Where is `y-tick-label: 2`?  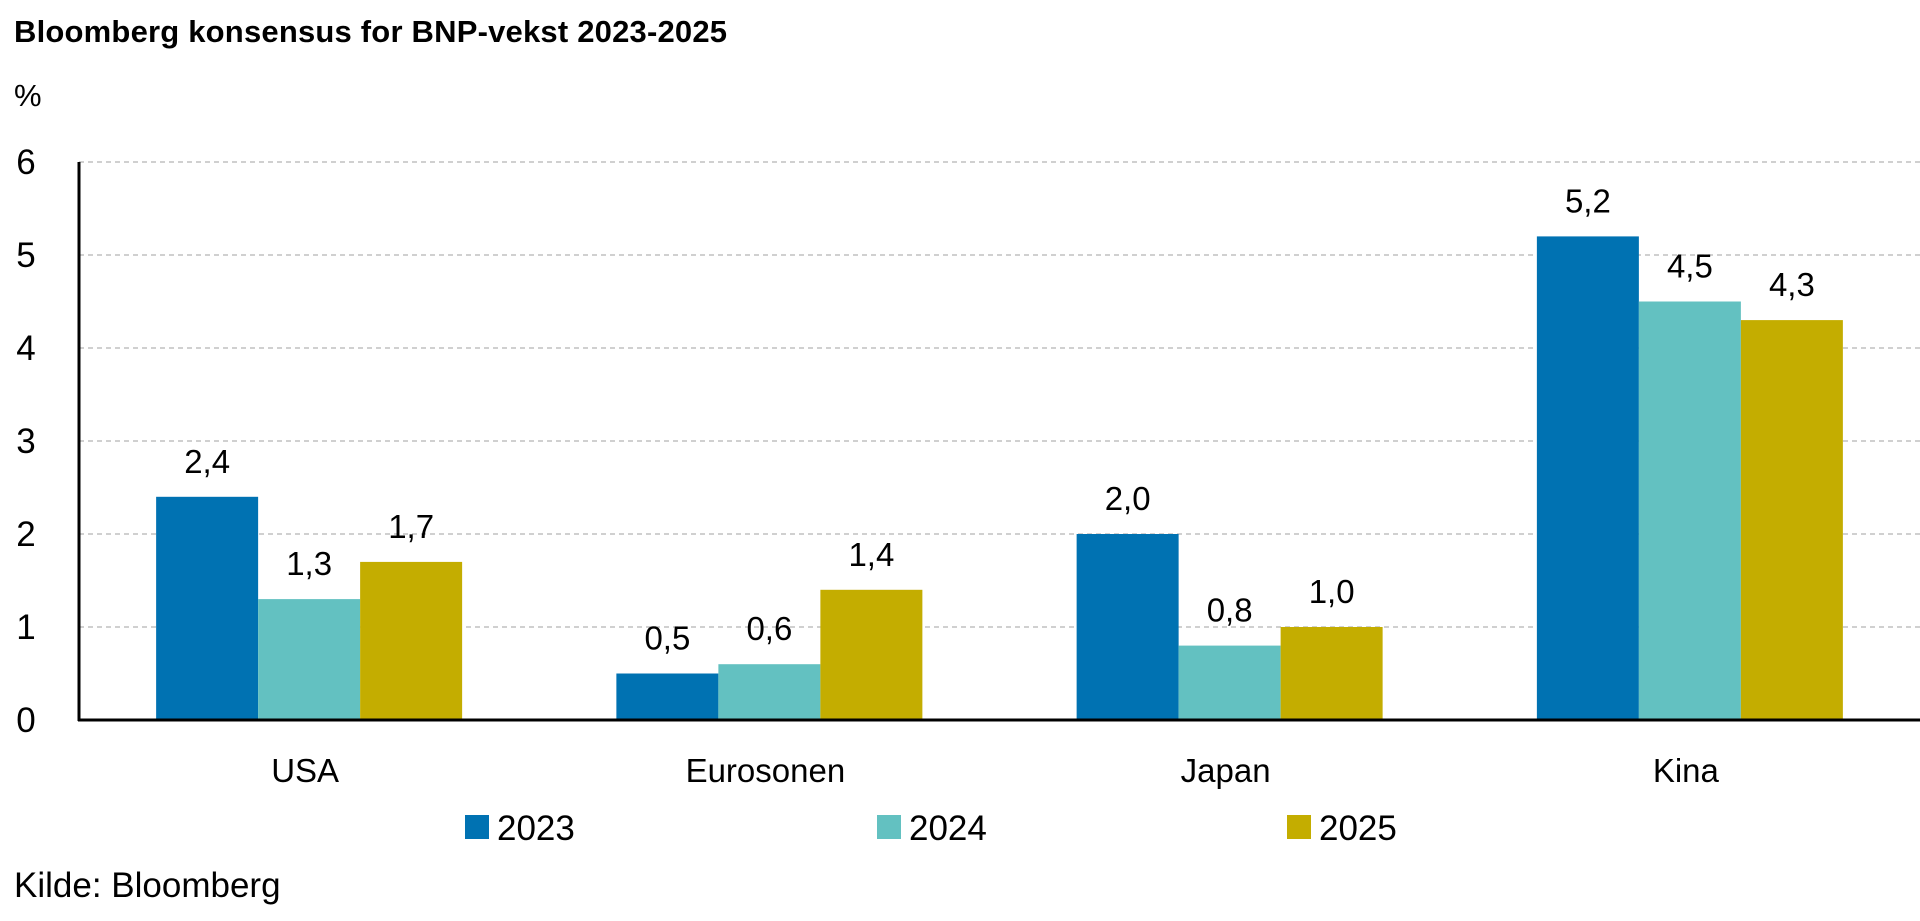 y-tick-label: 2 is located at coordinates (25, 534).